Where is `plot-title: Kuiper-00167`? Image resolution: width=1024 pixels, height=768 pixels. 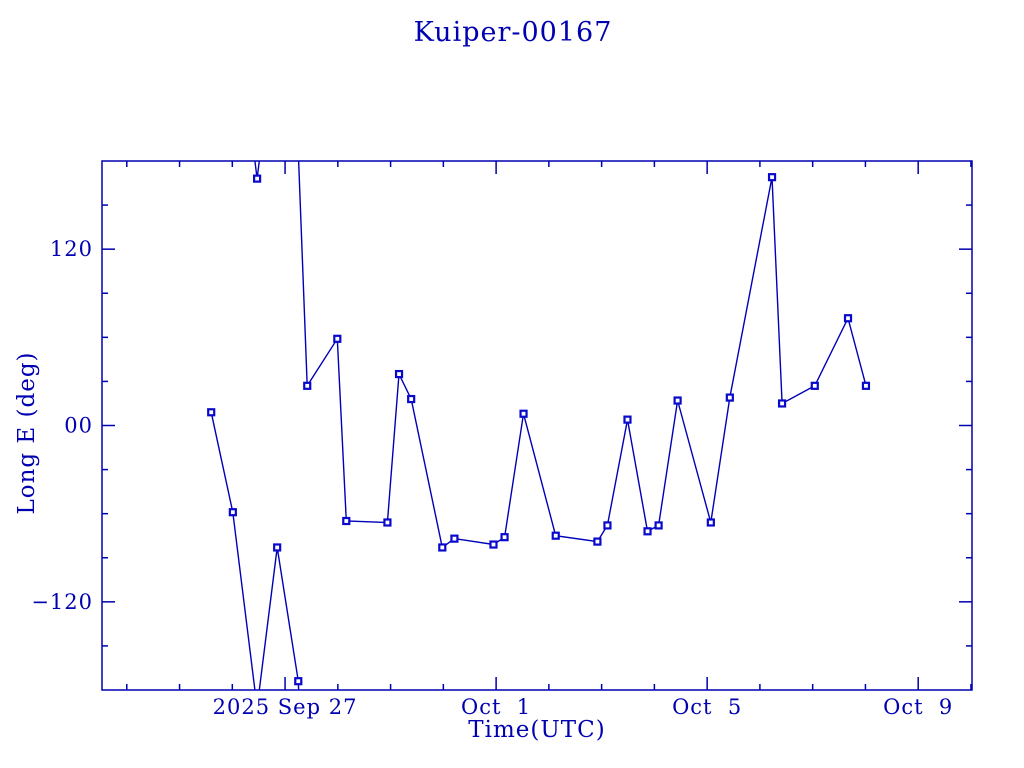
plot-title: Kuiper-00167 is located at coordinates (513, 32).